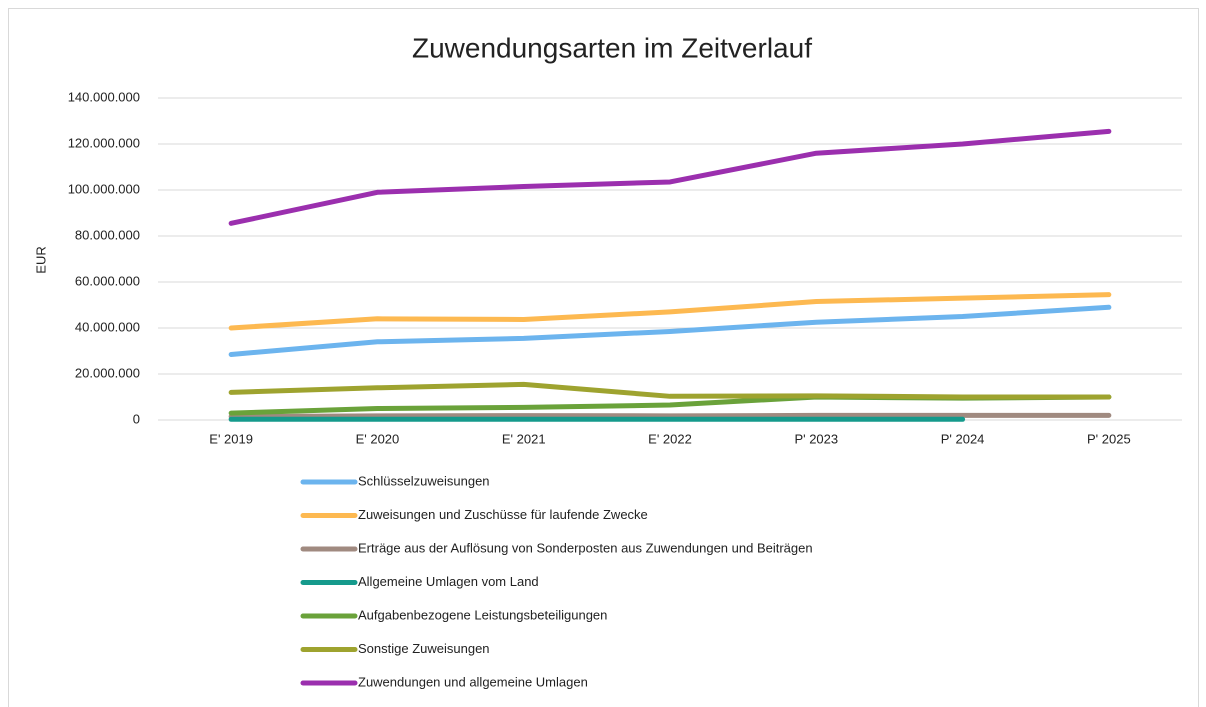 Image resolution: width=1206 pixels, height=707 pixels. Describe the element at coordinates (107, 234) in the screenshot. I see `y-tick-label: 80.000.000` at that location.